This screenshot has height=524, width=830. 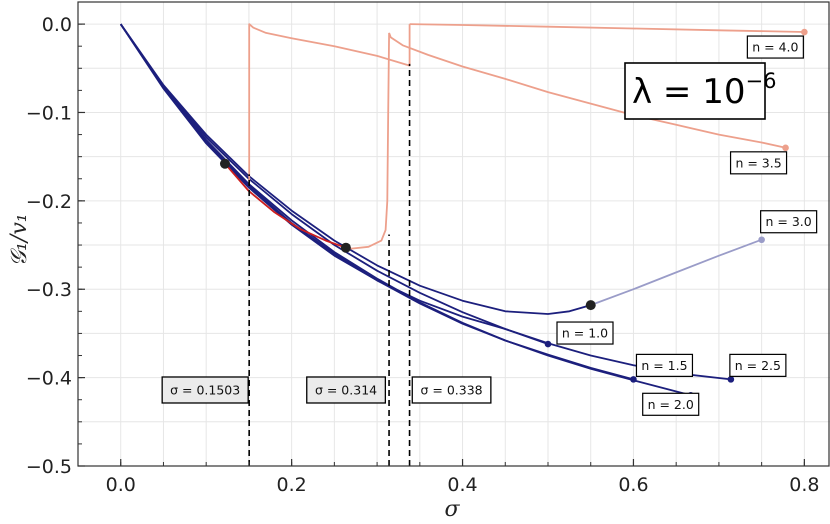 What do you see at coordinates (49, 290) in the screenshot?
I see `y-tick-label: −0.3` at bounding box center [49, 290].